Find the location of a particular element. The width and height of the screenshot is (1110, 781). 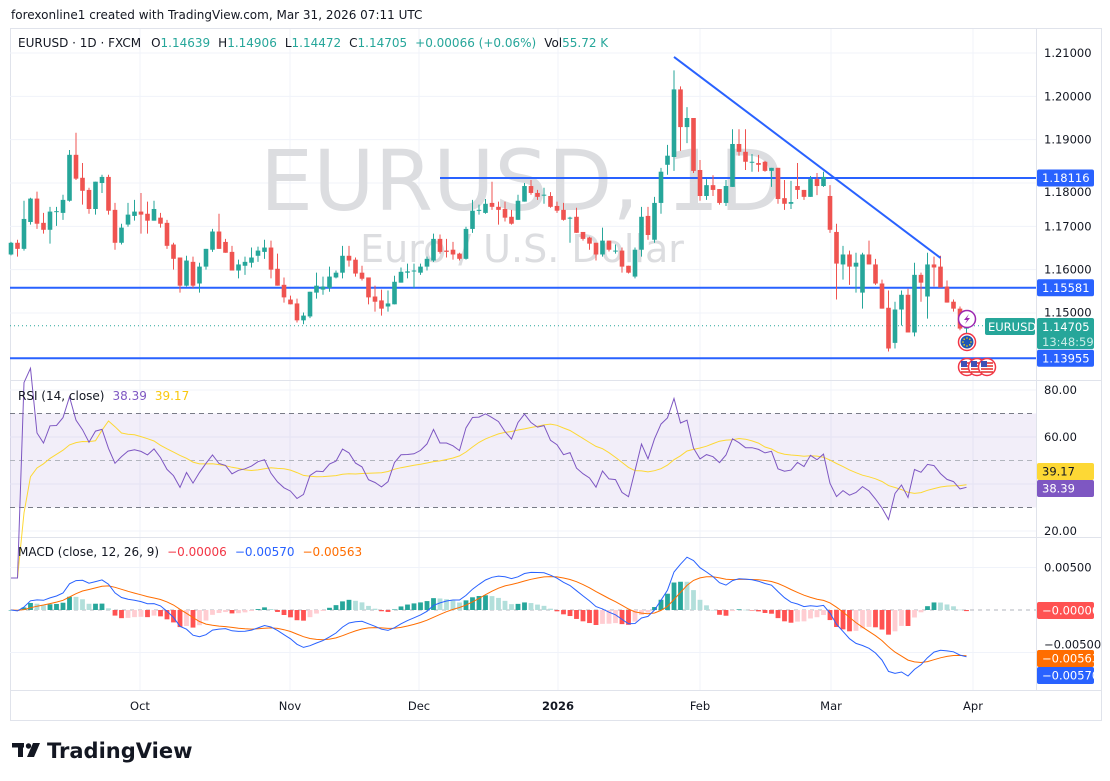

time-tick-label: Dec is located at coordinates (419, 706).